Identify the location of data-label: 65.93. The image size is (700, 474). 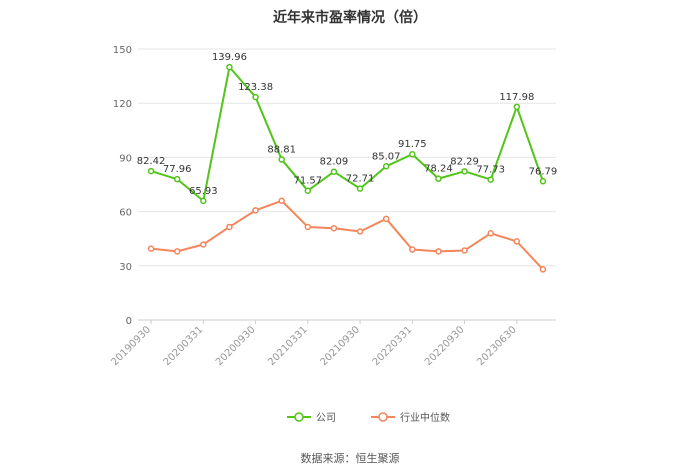
(203, 191).